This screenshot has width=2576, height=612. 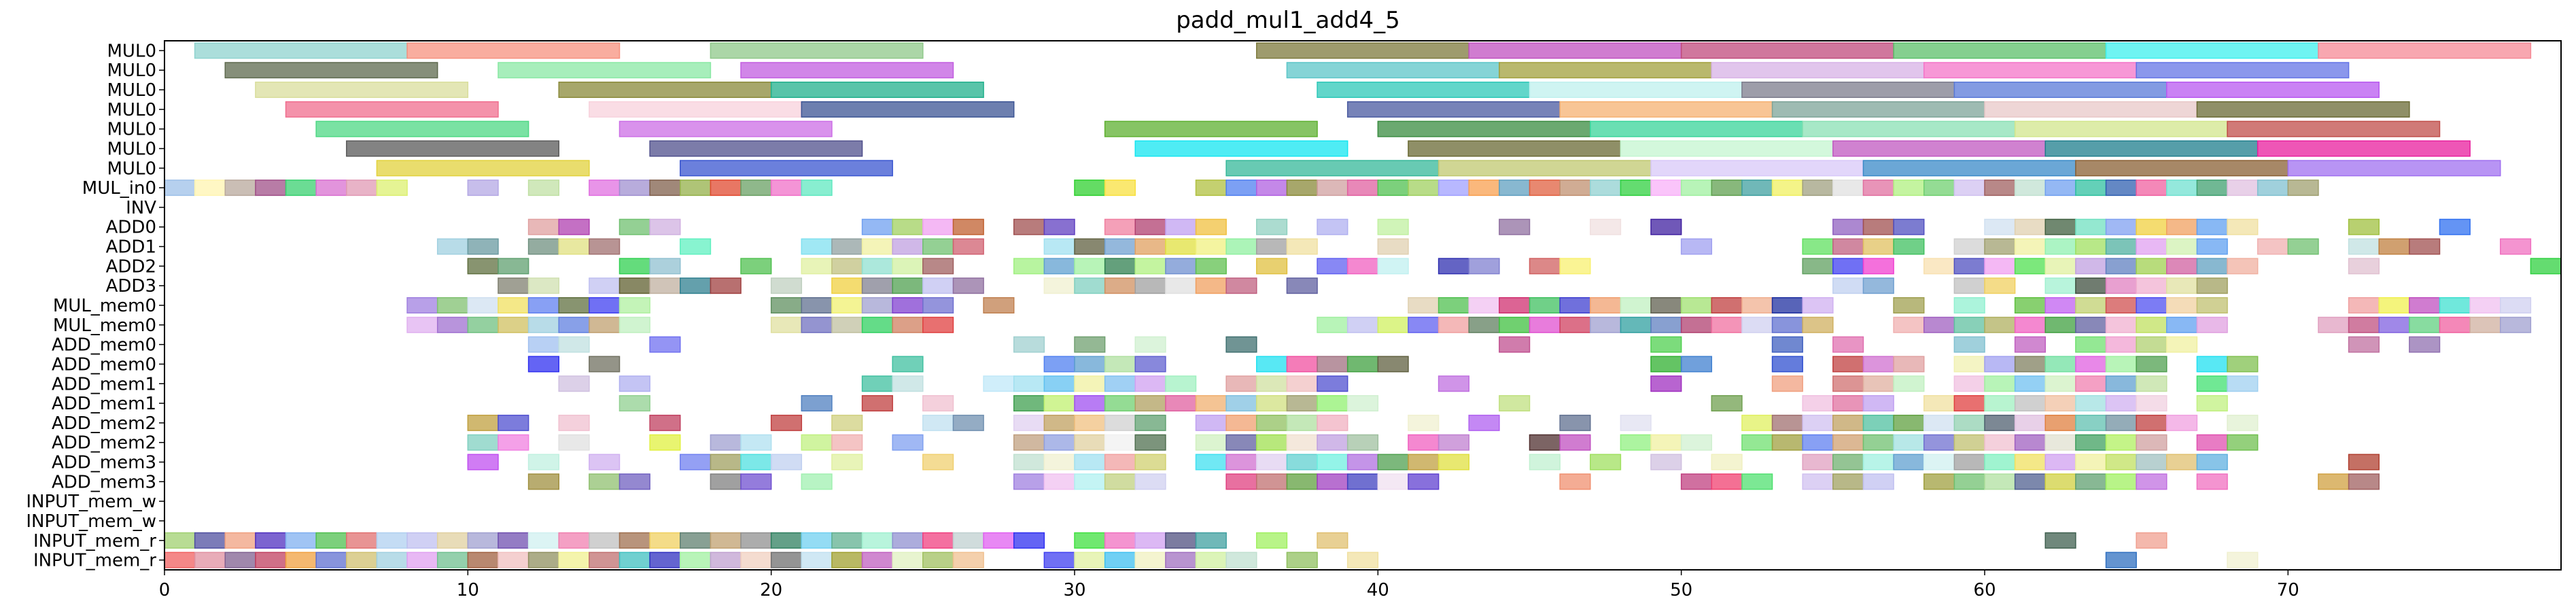 What do you see at coordinates (104, 365) in the screenshot?
I see `row-label: ADD_mem0` at bounding box center [104, 365].